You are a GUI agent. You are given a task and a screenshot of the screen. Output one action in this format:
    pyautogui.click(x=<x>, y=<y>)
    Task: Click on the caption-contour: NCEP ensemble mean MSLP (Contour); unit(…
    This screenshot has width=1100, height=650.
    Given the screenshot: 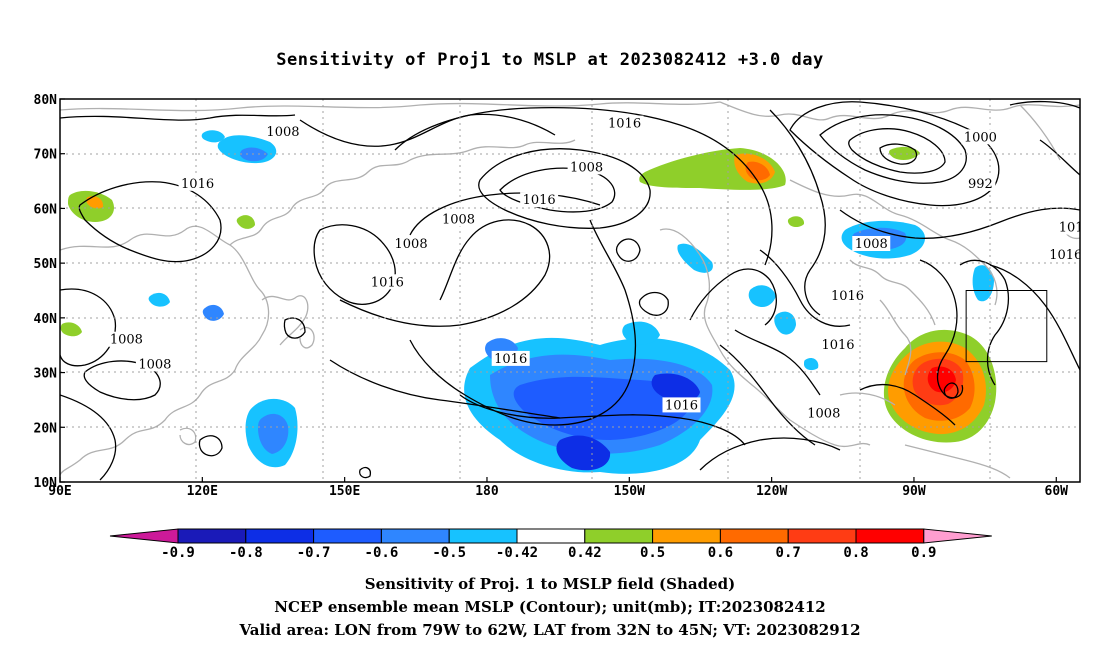 What is the action you would take?
    pyautogui.click(x=550, y=607)
    